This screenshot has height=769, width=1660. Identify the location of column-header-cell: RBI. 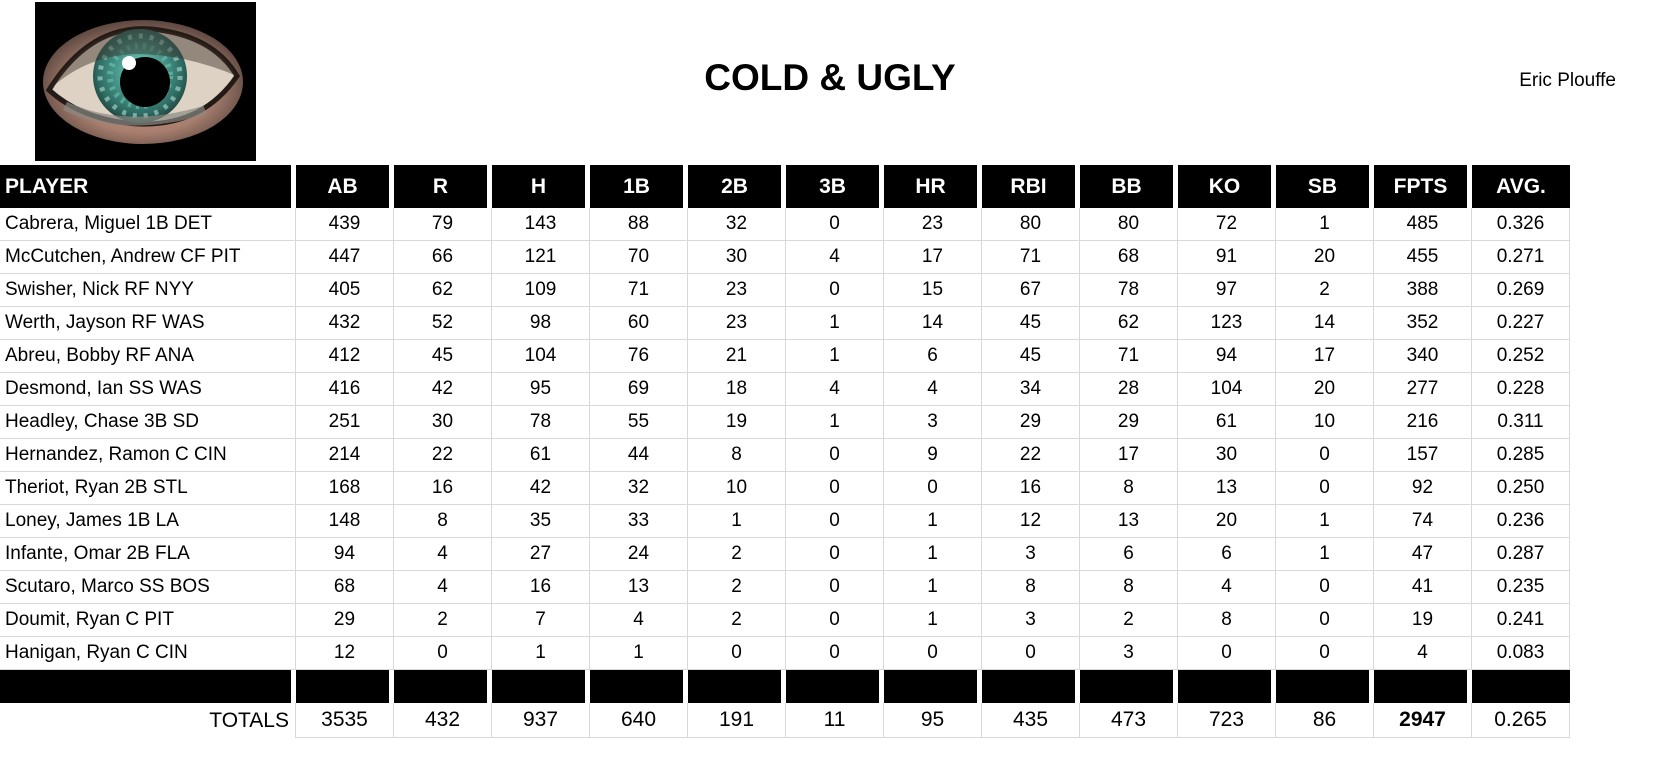
(1031, 186).